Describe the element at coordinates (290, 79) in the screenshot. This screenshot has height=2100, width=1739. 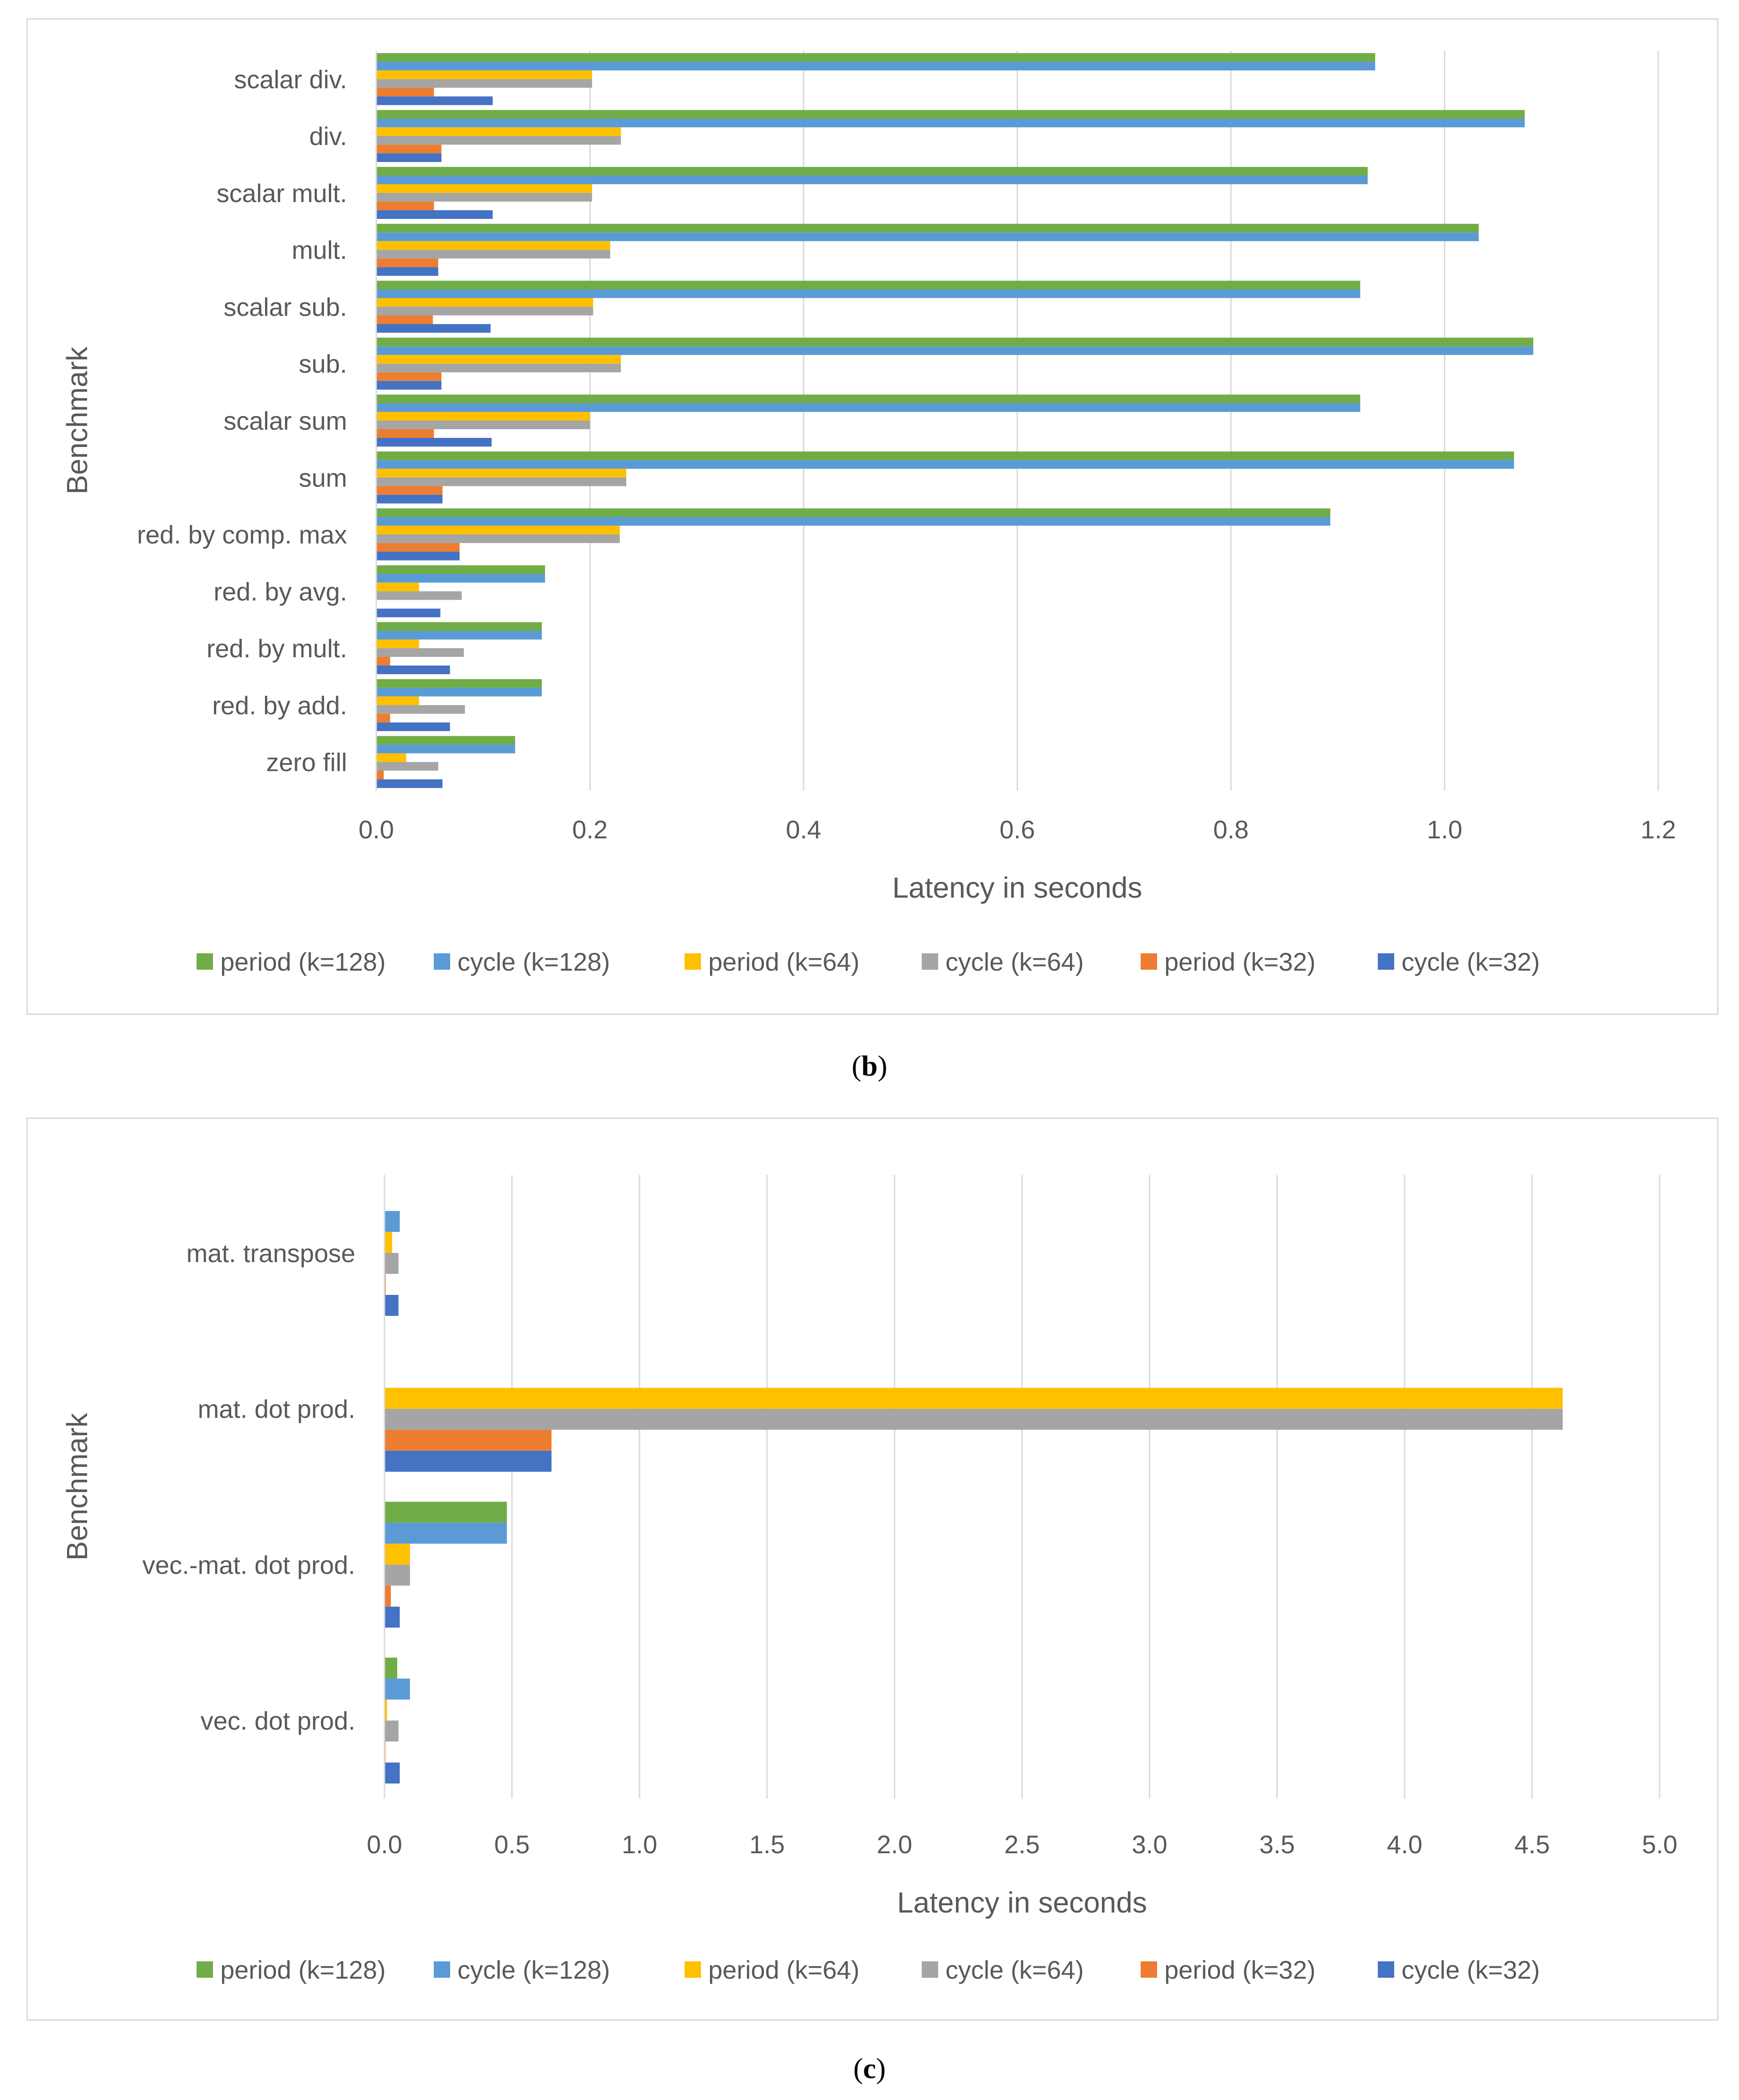
I see `category-label: scalar div.` at that location.